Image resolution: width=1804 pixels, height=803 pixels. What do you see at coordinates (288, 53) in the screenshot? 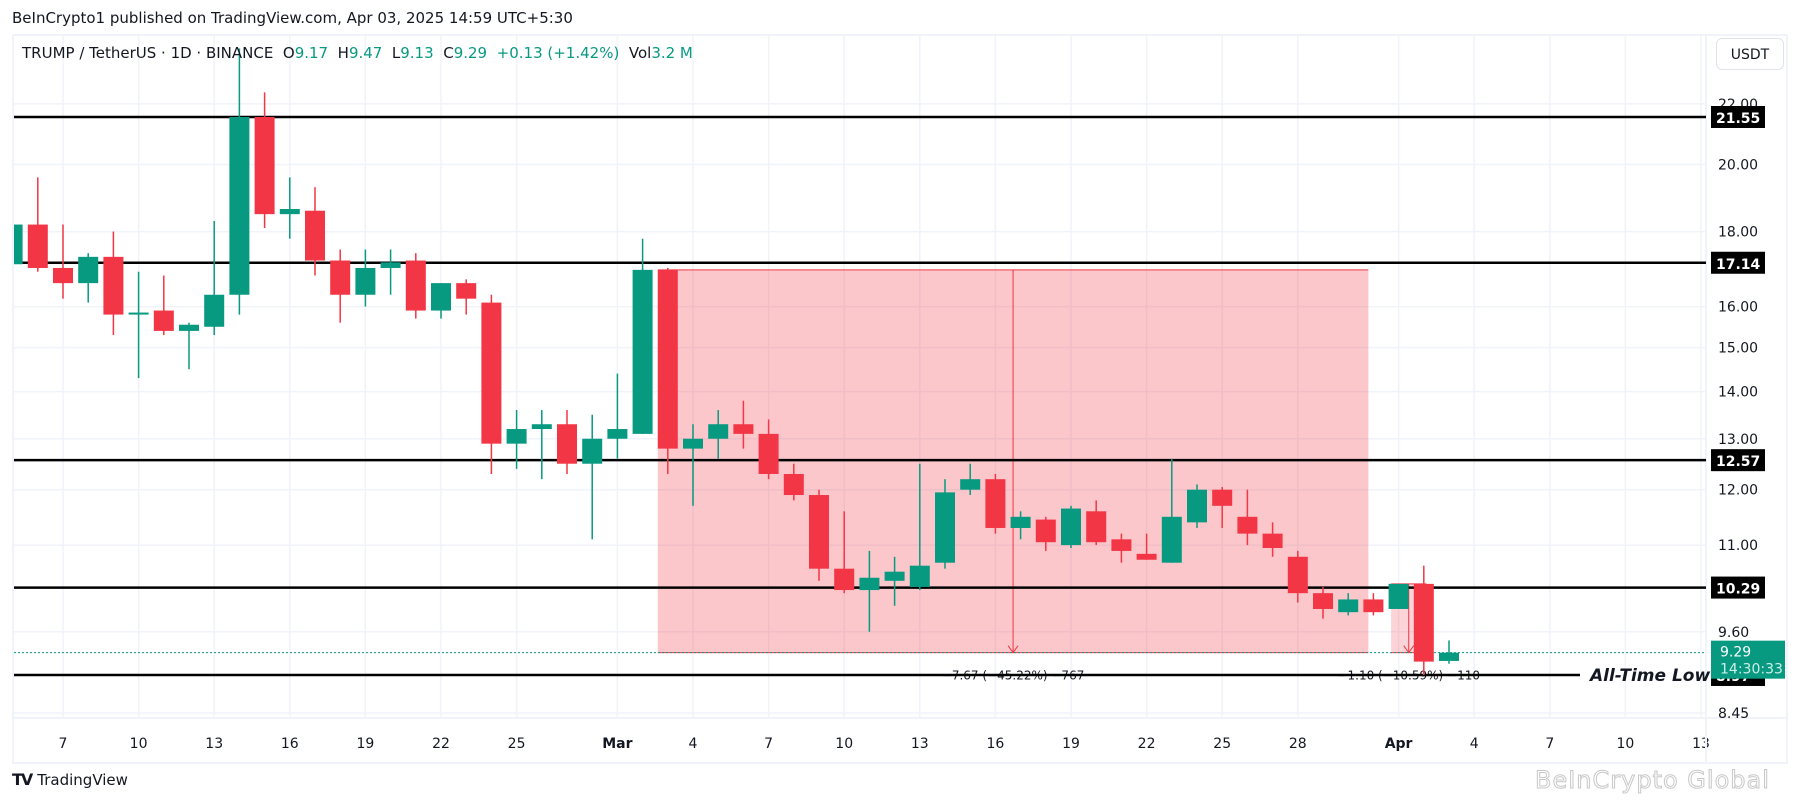
I see `open-label: O` at bounding box center [288, 53].